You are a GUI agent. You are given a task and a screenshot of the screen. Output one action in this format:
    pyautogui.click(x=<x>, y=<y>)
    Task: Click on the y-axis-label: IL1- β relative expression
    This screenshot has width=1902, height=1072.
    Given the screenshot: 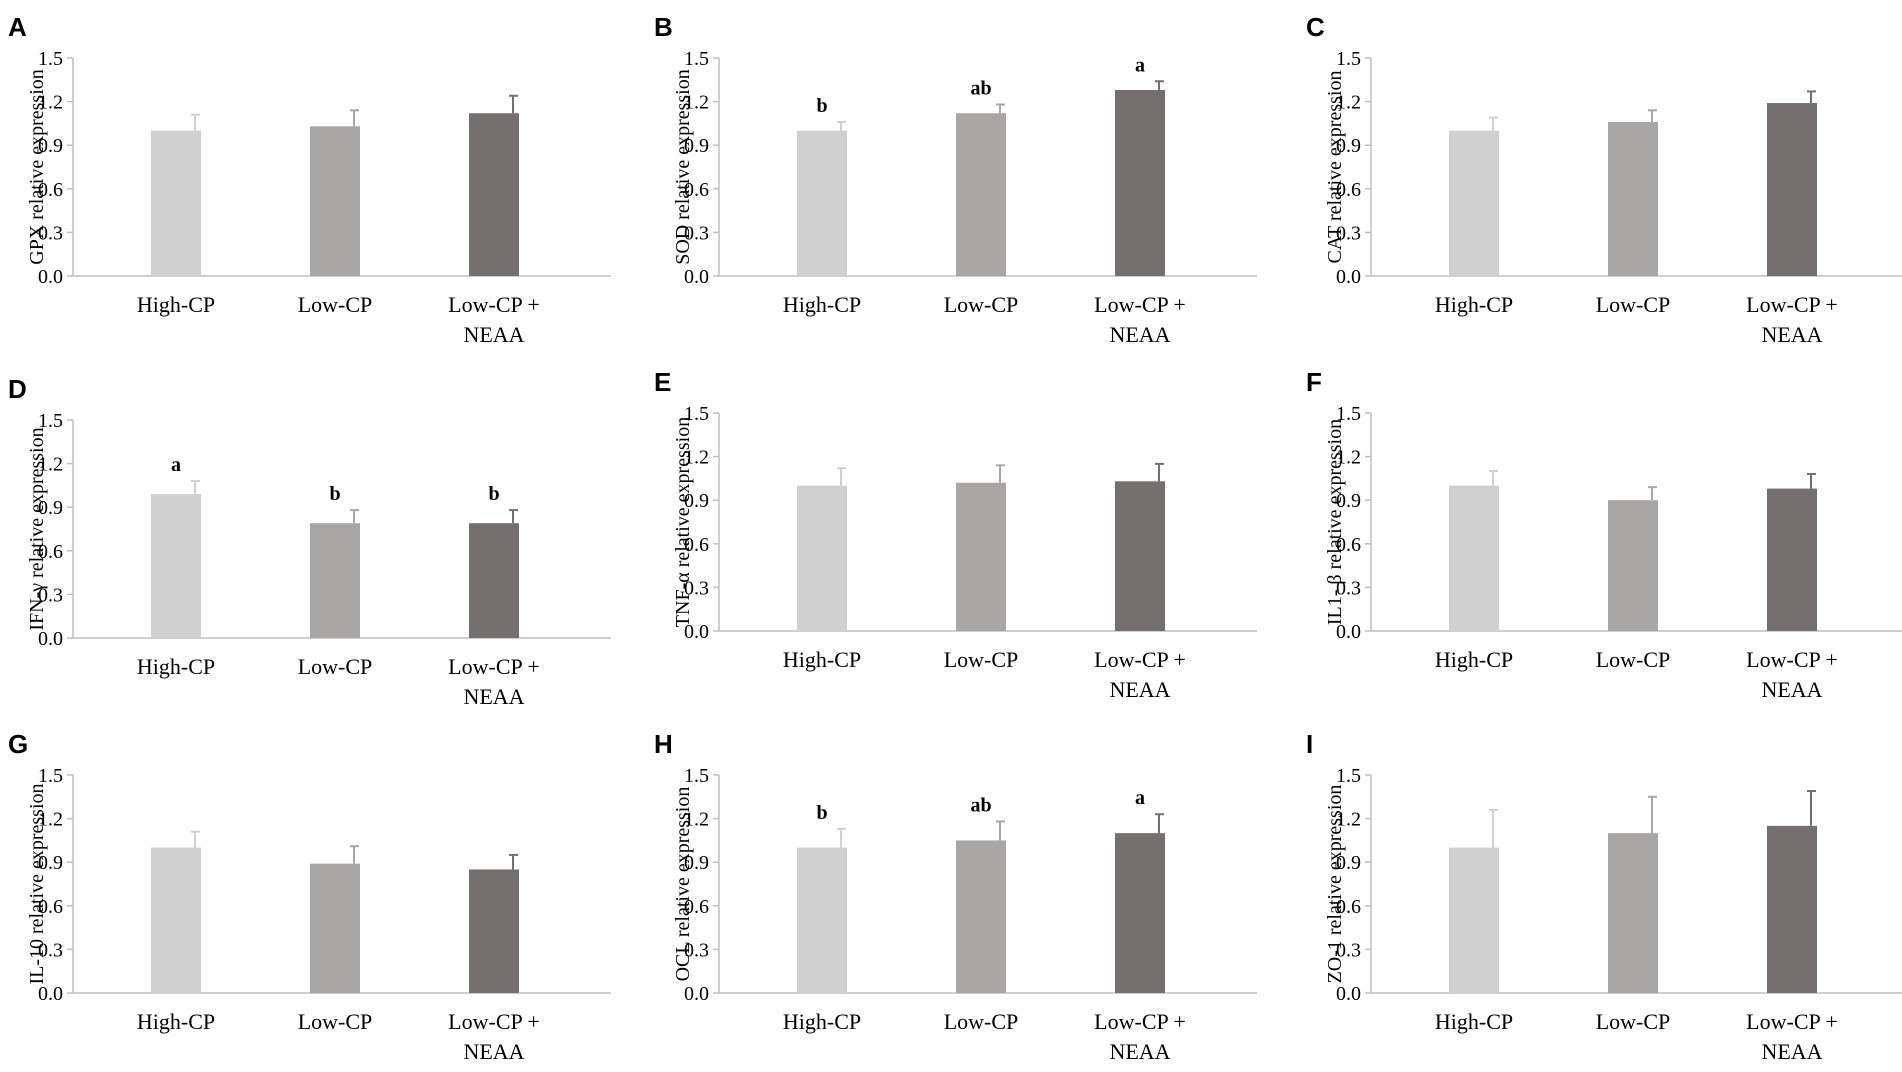 What is the action you would take?
    pyautogui.click(x=1335, y=522)
    